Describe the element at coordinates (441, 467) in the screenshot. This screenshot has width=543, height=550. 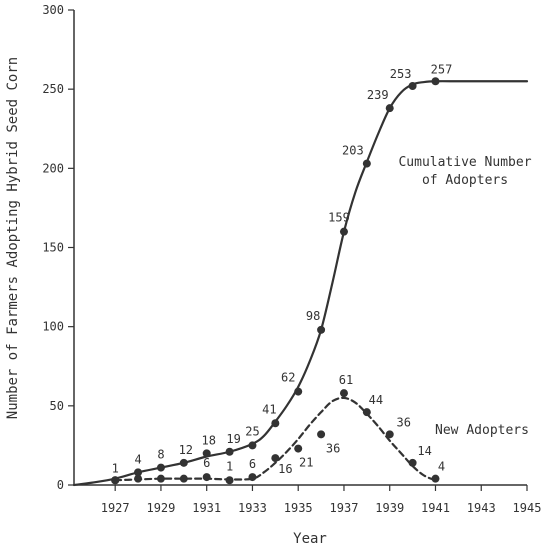
I see `new-data-label: 4` at that location.